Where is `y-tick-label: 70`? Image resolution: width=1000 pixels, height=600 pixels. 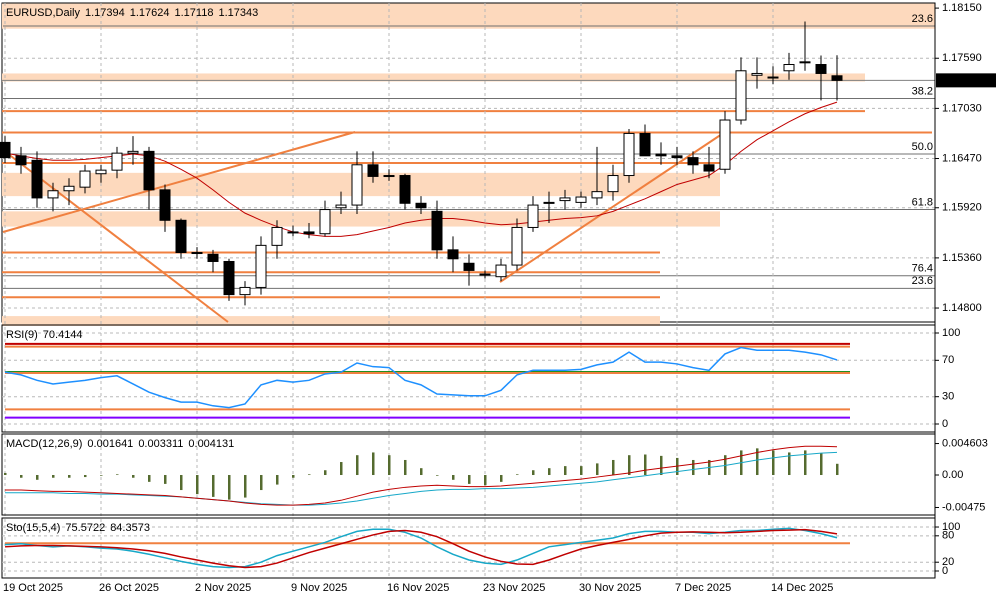
y-tick-label: 70 is located at coordinates (948, 360).